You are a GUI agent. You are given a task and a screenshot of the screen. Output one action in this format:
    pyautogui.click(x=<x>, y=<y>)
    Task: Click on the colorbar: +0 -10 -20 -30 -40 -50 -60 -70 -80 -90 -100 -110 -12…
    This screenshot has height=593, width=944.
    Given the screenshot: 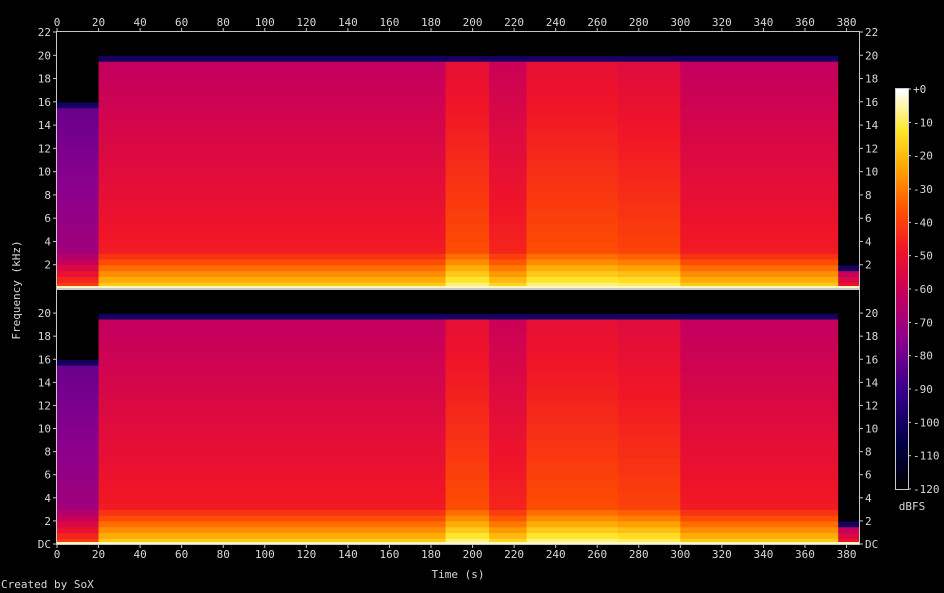 What is the action you would take?
    pyautogui.click(x=917, y=289)
    